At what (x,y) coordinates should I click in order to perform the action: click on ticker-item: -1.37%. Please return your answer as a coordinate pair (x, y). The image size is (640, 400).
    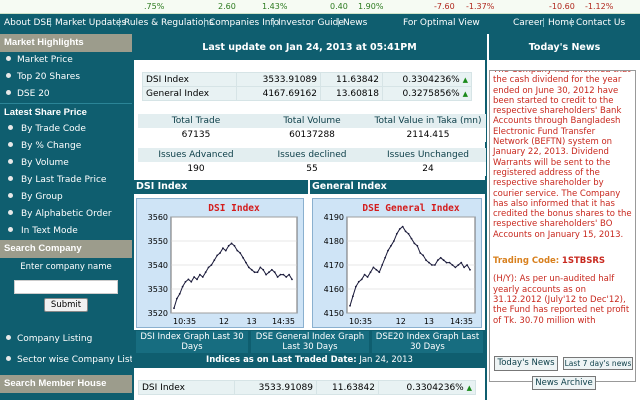
    Looking at the image, I should click on (480, 6).